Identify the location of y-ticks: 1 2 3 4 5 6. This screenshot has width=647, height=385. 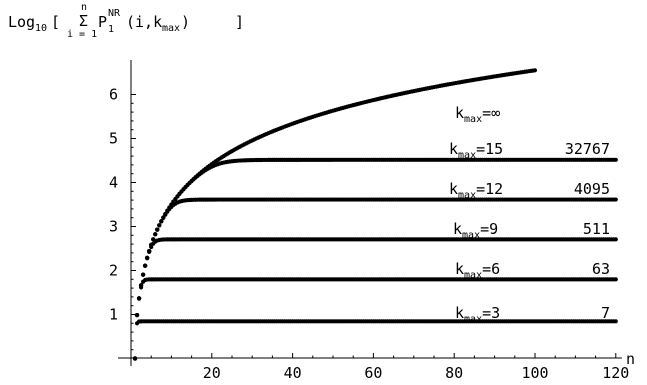
(122, 218).